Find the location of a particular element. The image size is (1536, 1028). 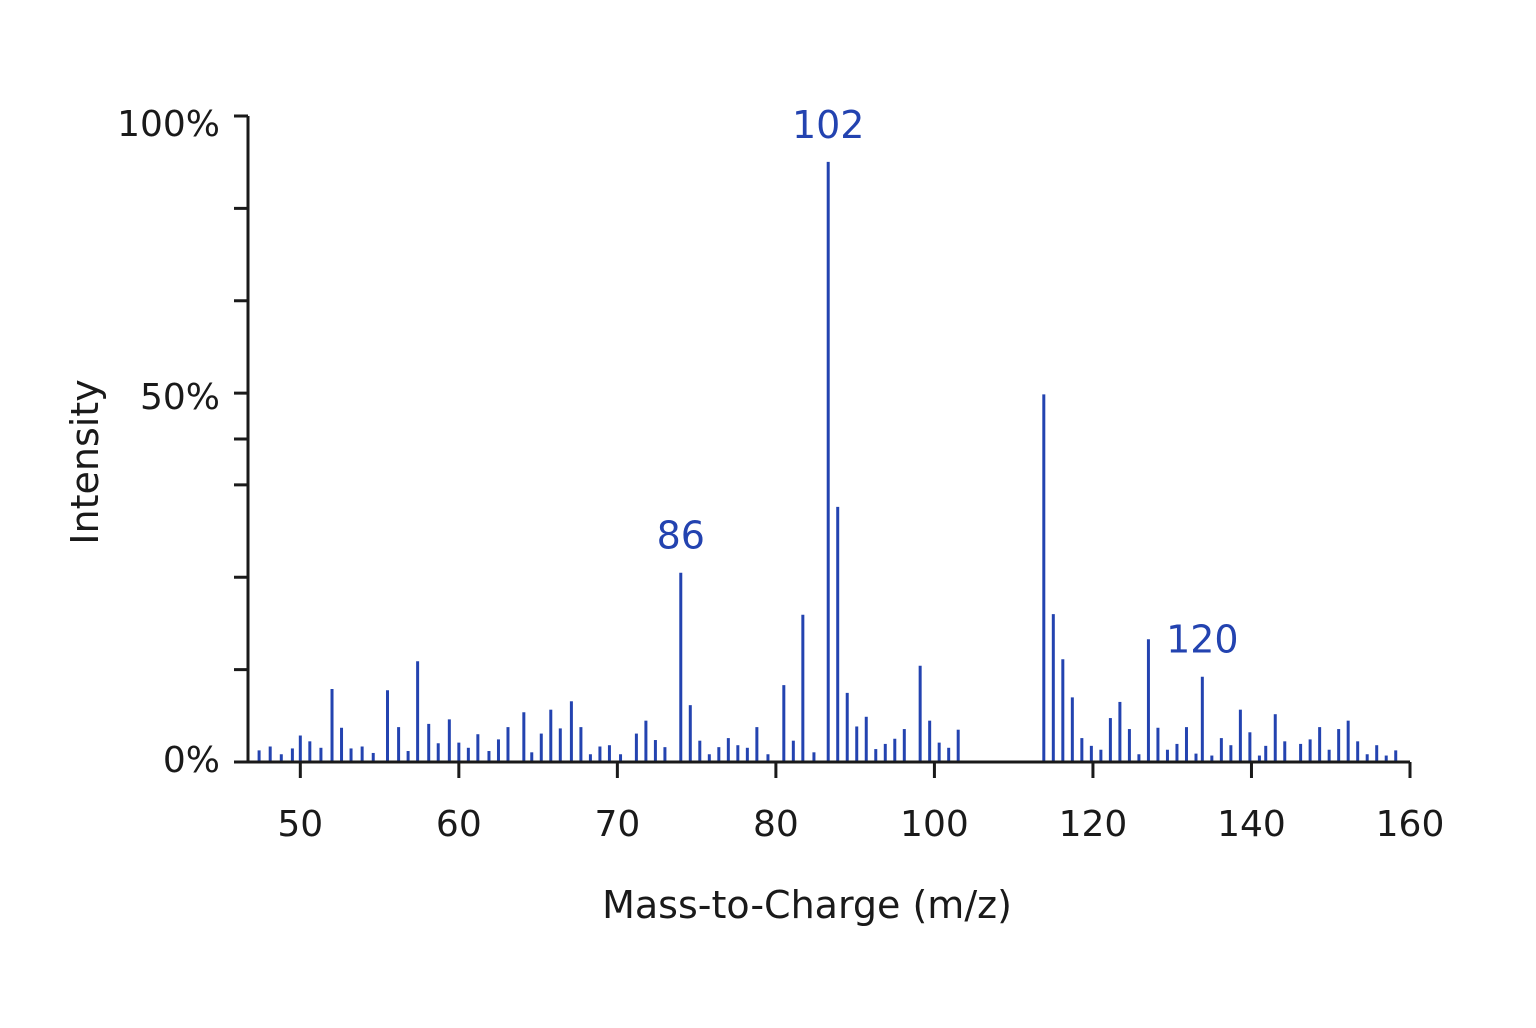

x-axis-ticks: 50 60 70 80 100 120 140 160 is located at coordinates (860, 803).